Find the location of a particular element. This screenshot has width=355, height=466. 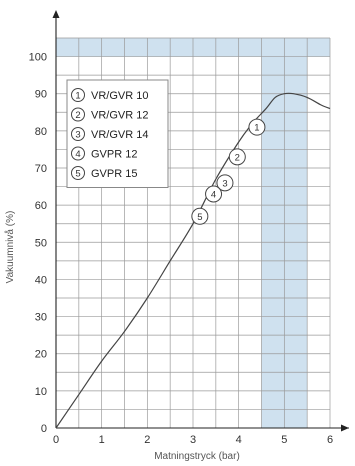

legend-item-label: GVPR 15 is located at coordinates (114, 174).